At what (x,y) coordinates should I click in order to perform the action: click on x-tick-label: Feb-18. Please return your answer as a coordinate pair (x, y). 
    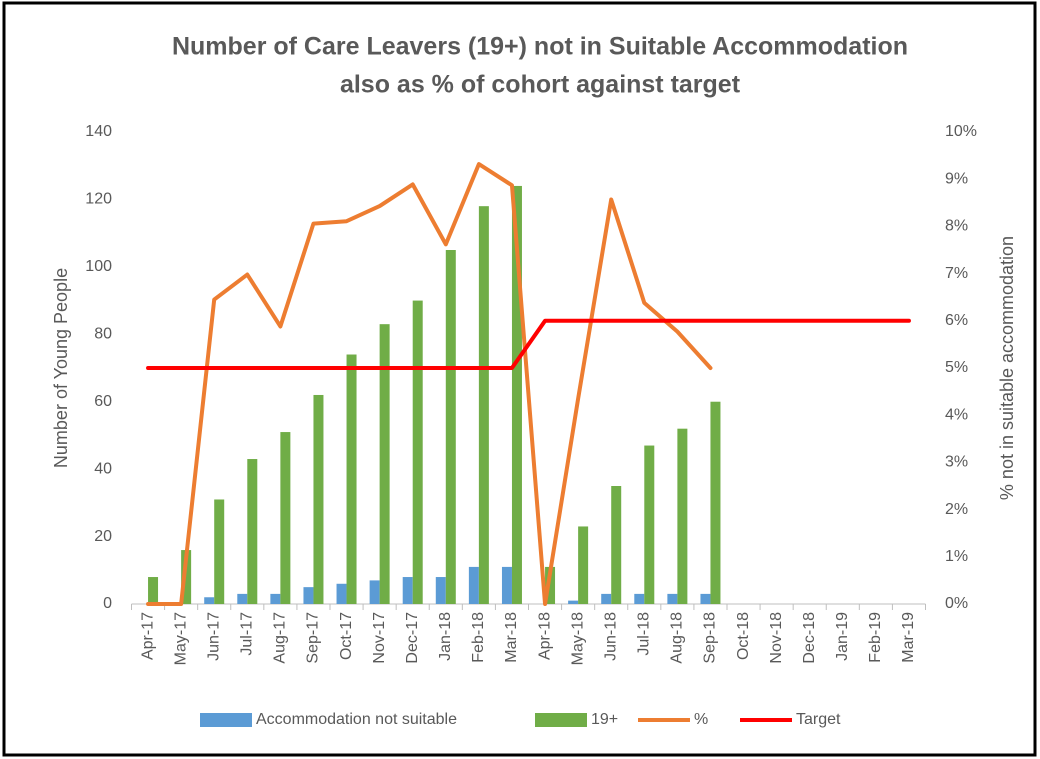
    Looking at the image, I should click on (478, 637).